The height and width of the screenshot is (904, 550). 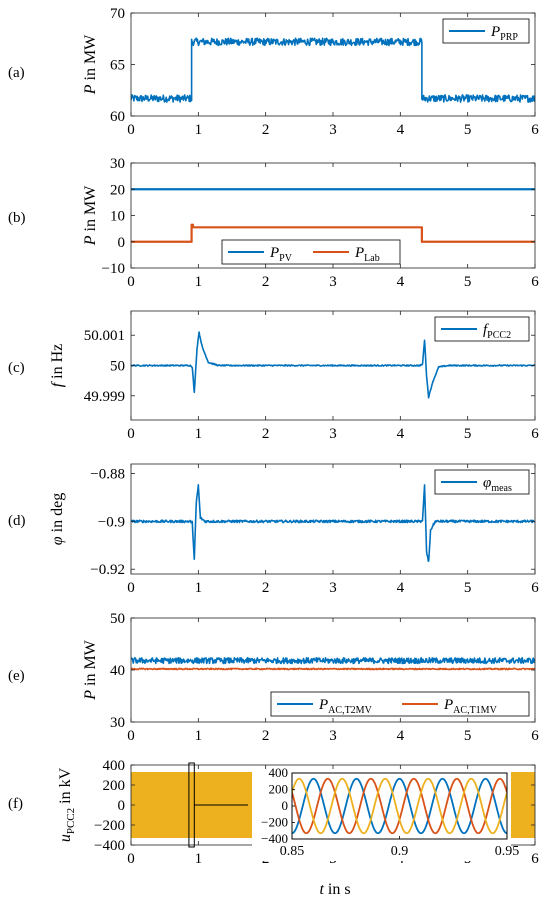 I want to click on panel-a: 0 1 2 3 4 5 6 60 65 70 P in MW PPRP, so click(x=310, y=72).